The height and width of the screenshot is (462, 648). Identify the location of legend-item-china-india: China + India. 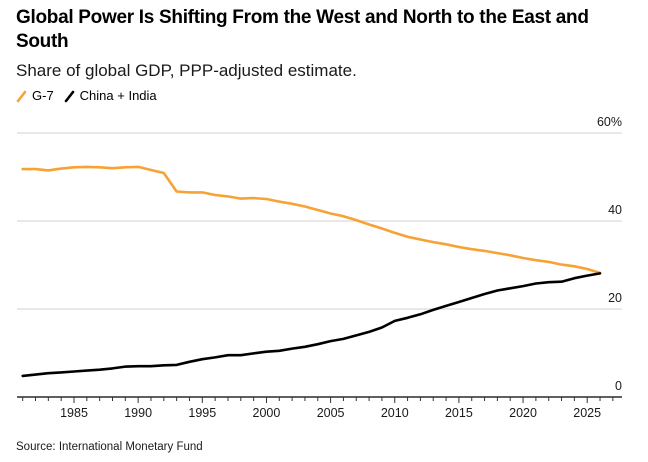
(110, 95).